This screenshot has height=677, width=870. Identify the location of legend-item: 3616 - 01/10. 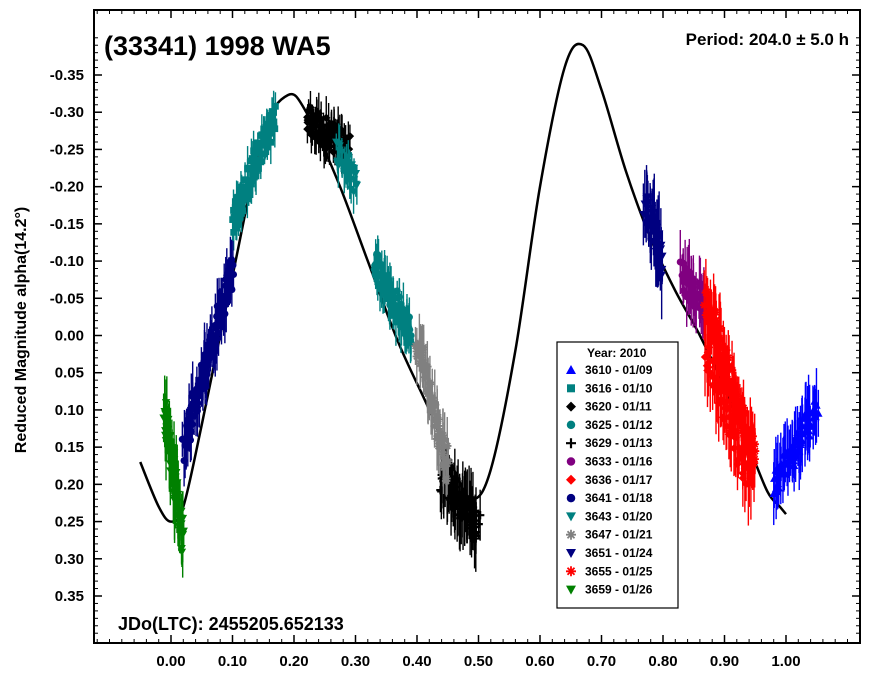
(610, 388).